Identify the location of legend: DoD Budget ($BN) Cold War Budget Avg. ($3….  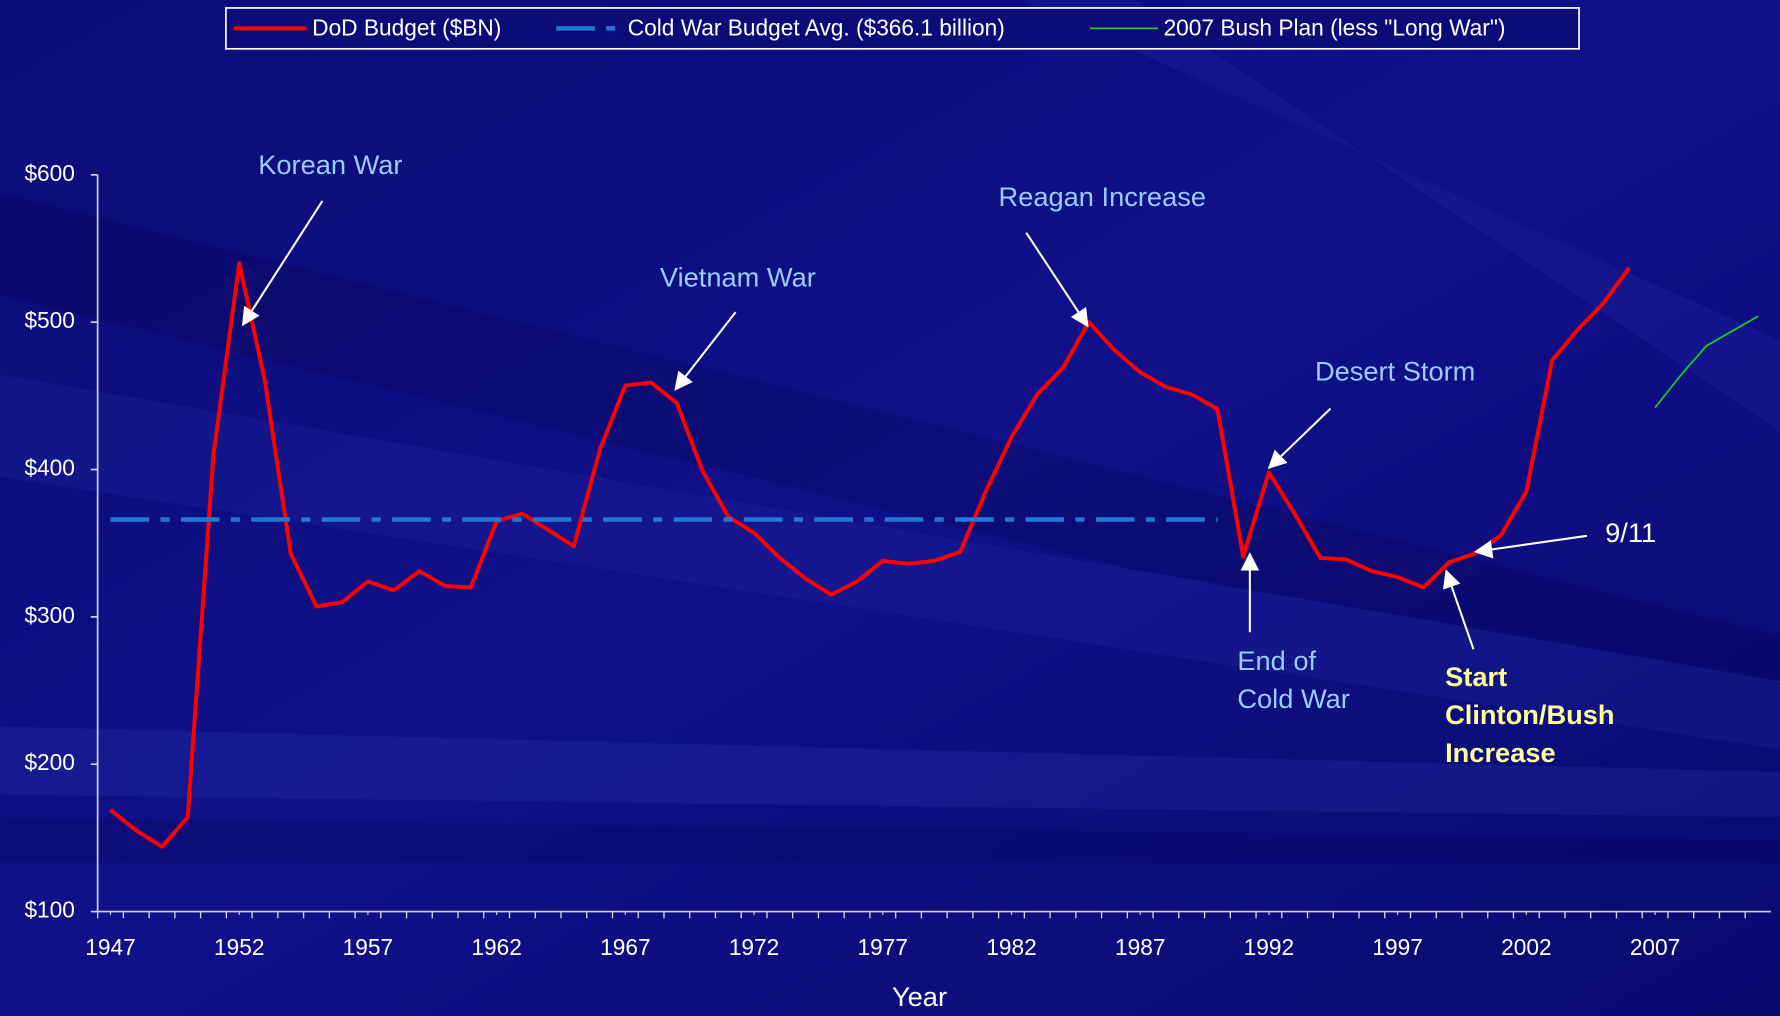
(869, 28).